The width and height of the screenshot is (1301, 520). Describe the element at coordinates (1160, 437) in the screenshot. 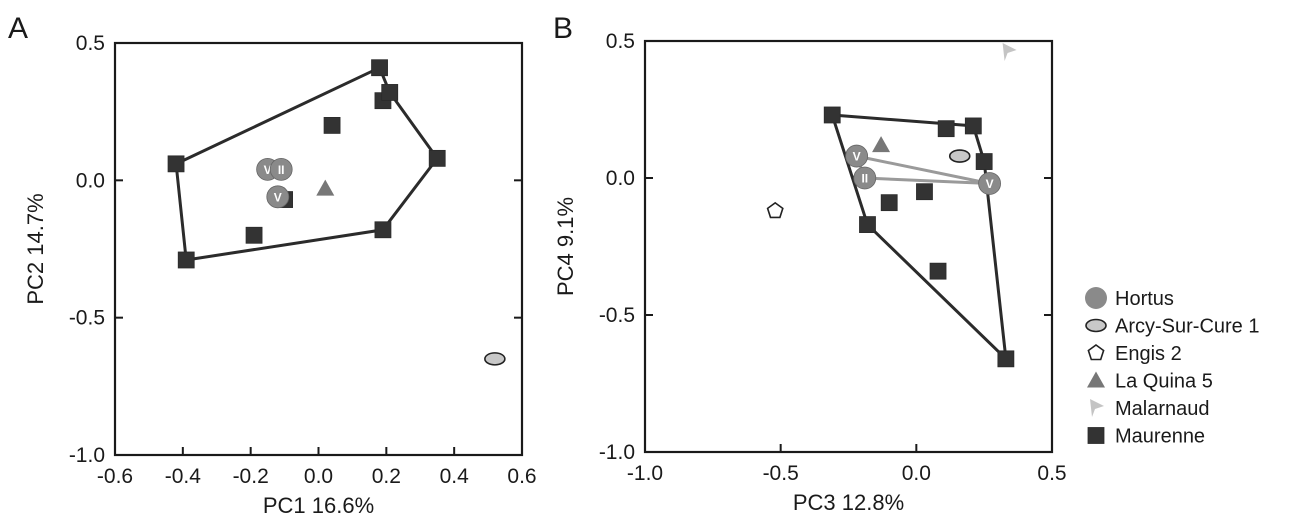

I see `legend-label: Maurenne` at that location.